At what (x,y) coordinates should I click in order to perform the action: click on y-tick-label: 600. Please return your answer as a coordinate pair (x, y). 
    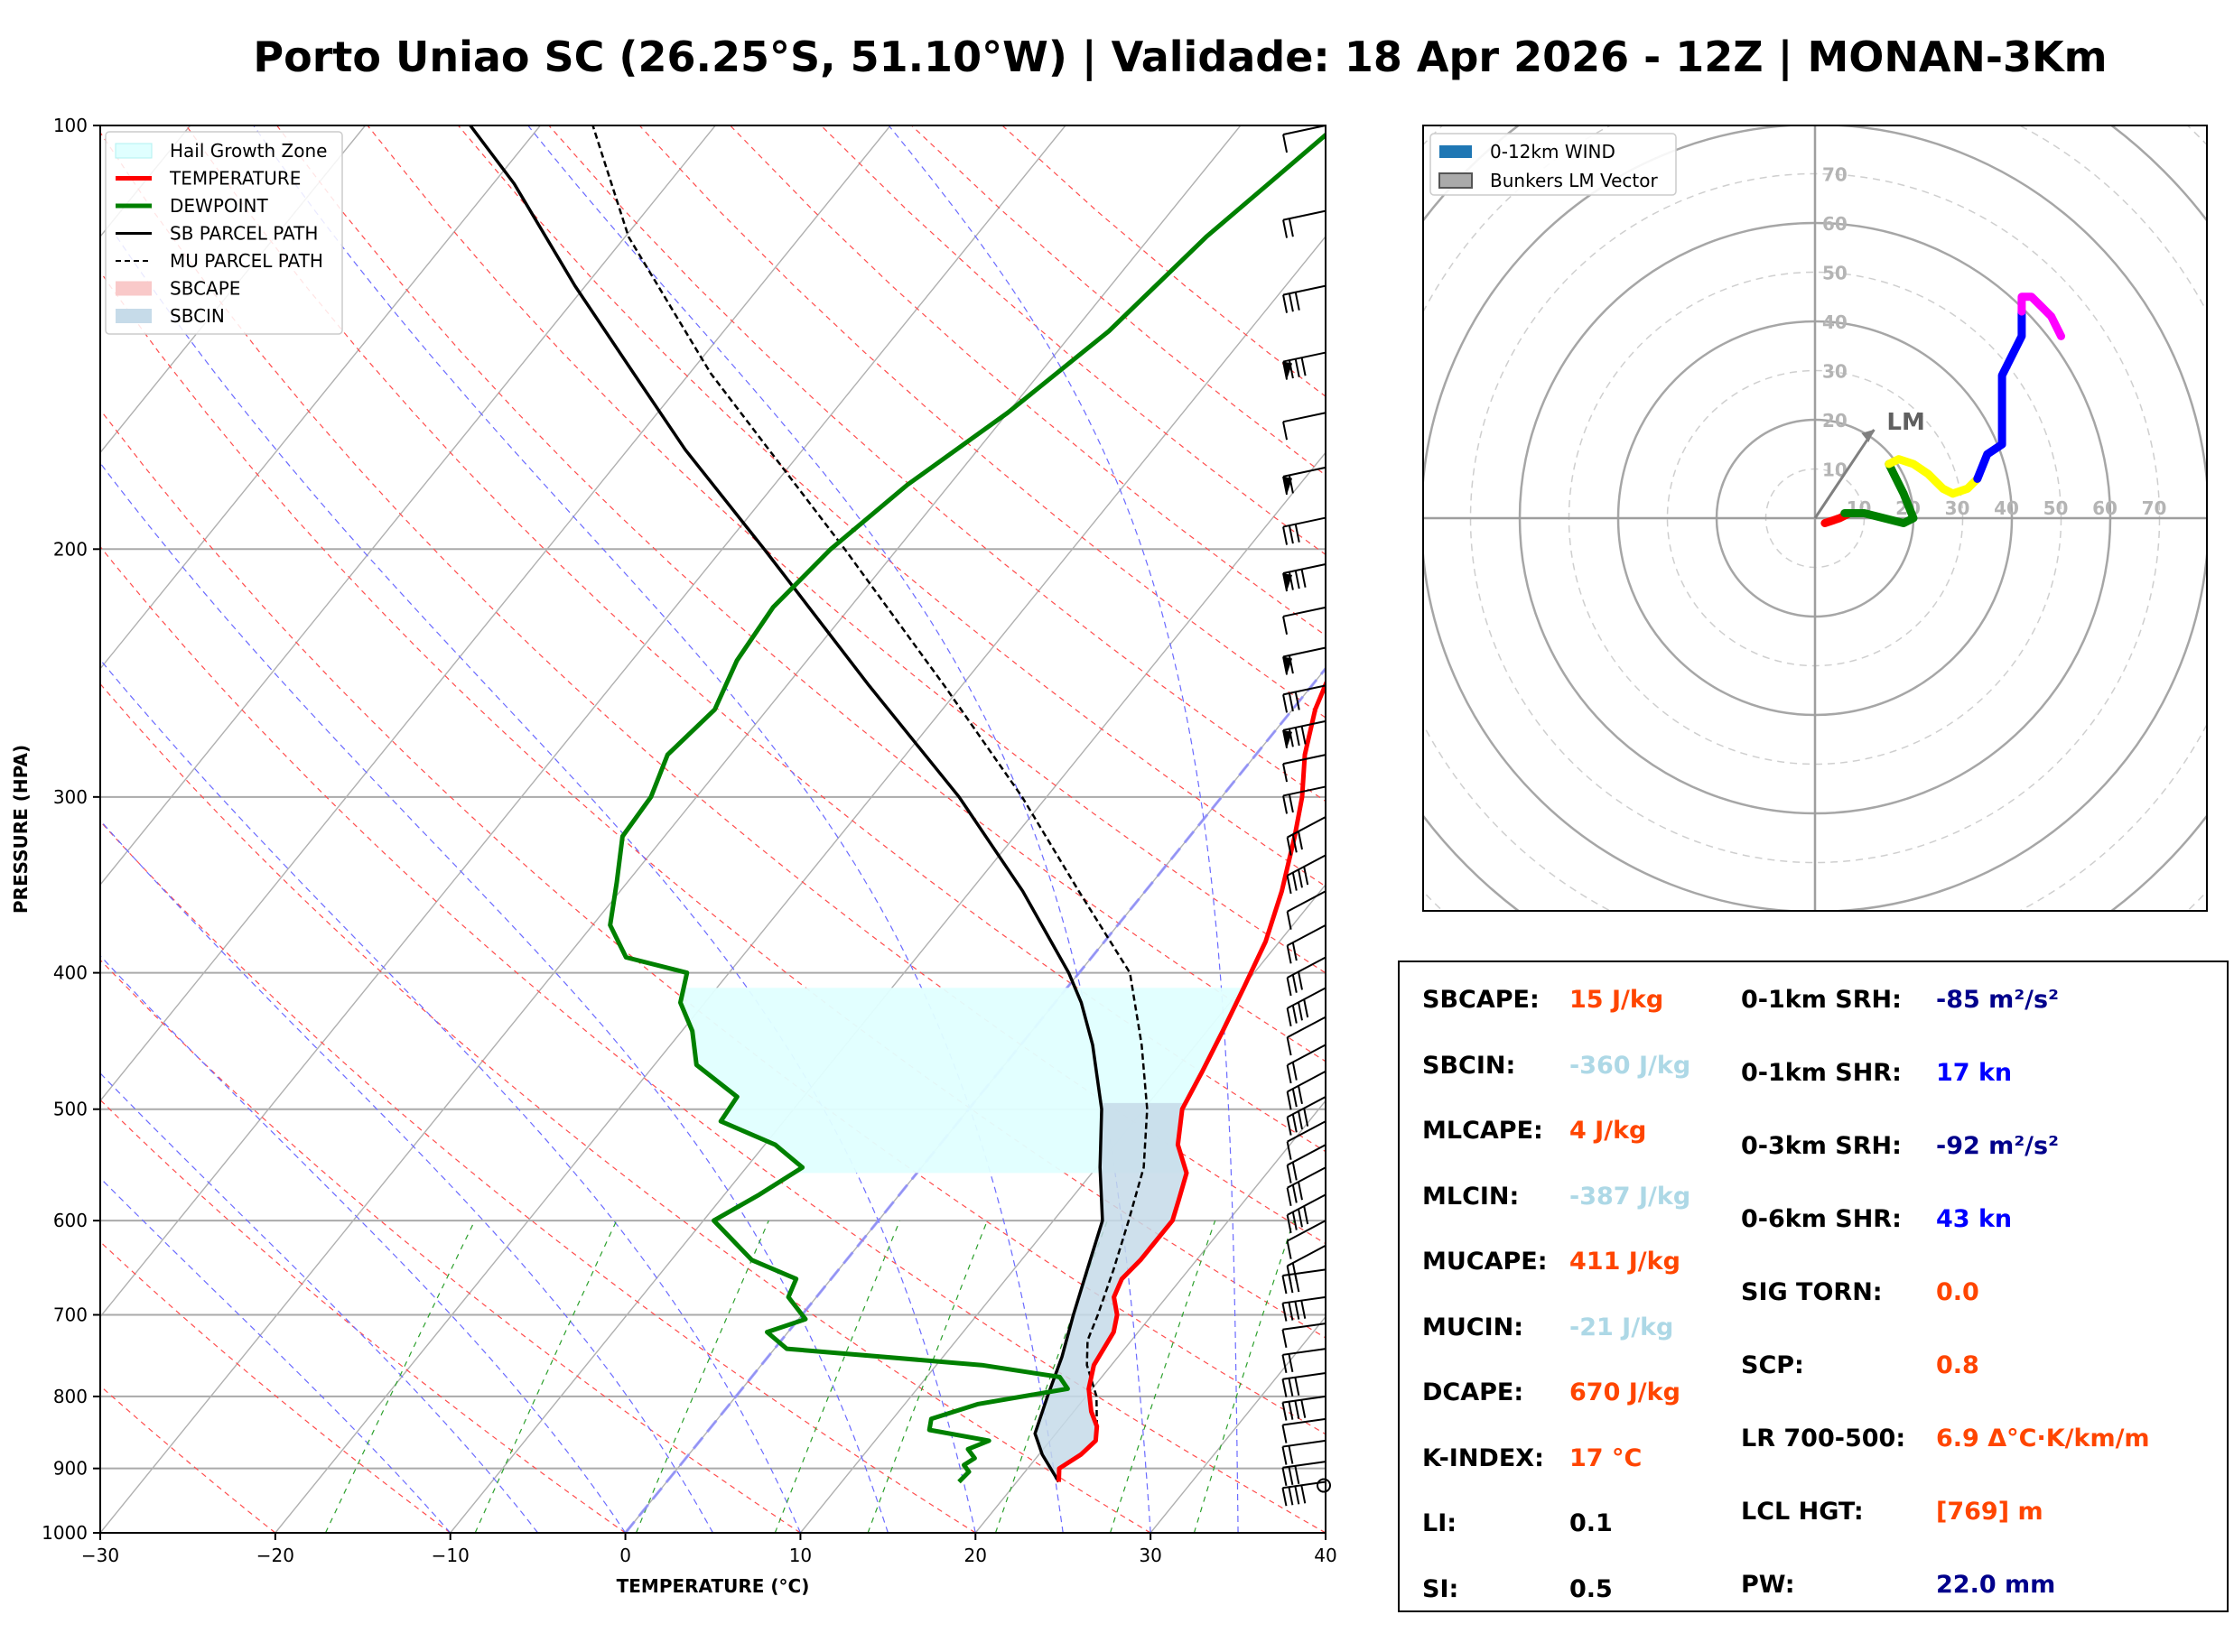
    Looking at the image, I should click on (70, 1220).